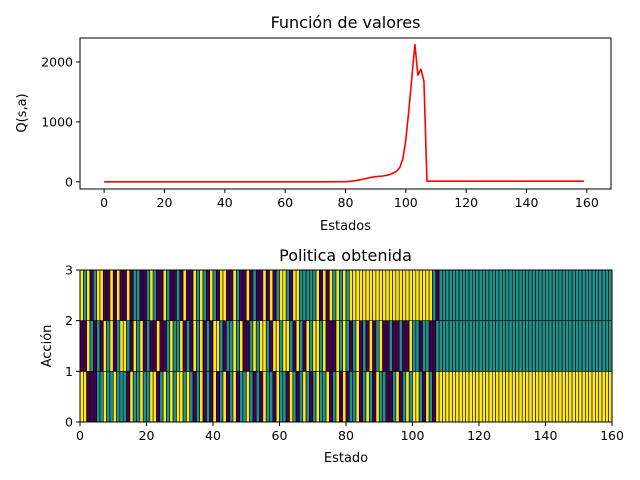 This screenshot has width=640, height=480. I want to click on policy-y-label: Acción, so click(47, 346).